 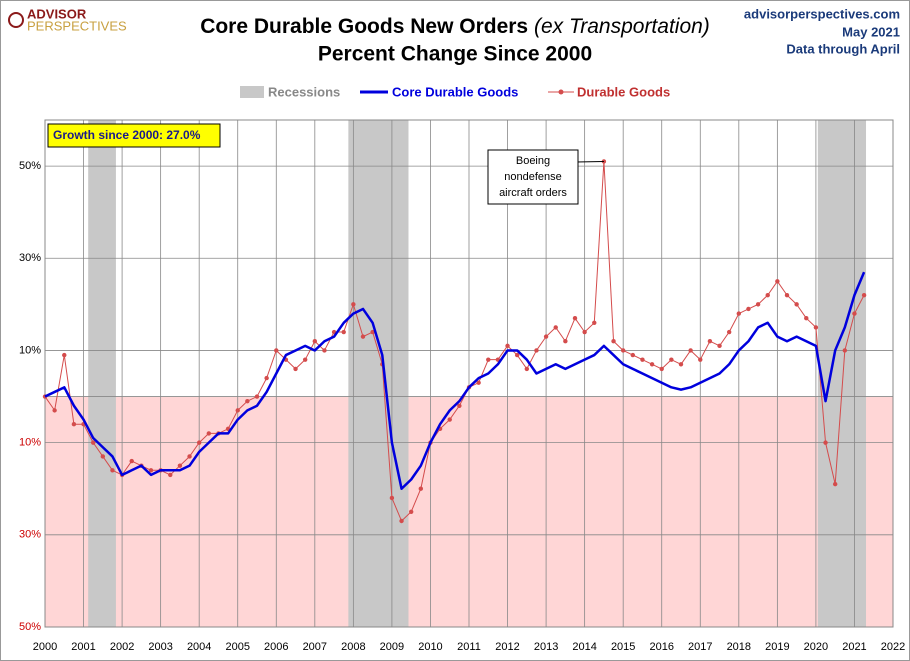 I want to click on x-tick-label: 2019, so click(x=777, y=647).